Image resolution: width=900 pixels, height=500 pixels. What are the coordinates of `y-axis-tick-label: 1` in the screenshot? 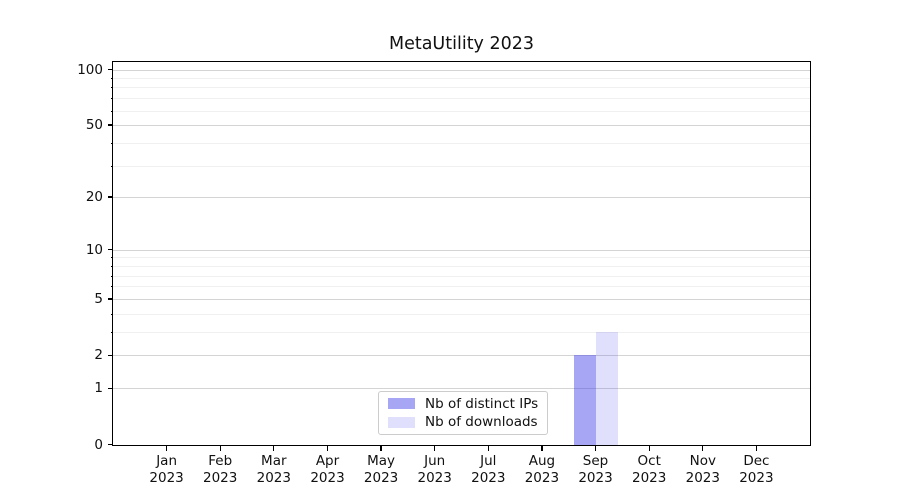 It's located at (98, 388).